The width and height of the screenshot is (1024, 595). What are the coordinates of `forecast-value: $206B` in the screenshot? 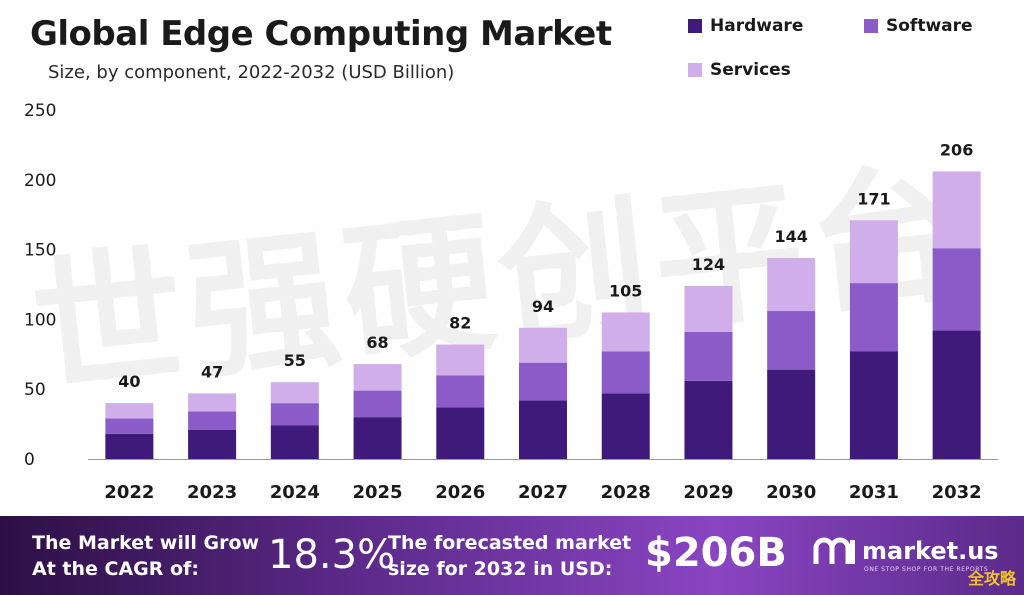 It's located at (716, 553).